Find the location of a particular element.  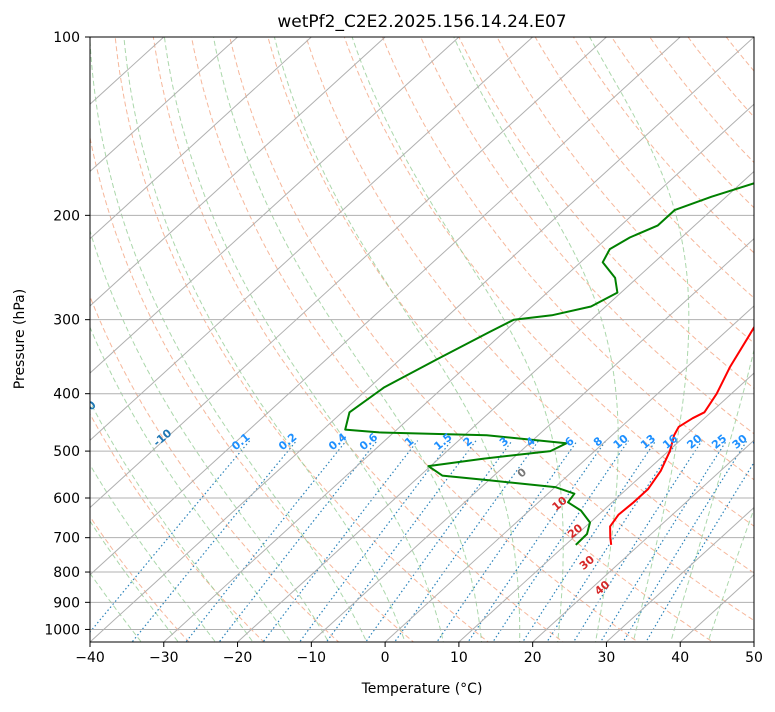

mixing-ratio-label: 2 is located at coordinates (468, 441).